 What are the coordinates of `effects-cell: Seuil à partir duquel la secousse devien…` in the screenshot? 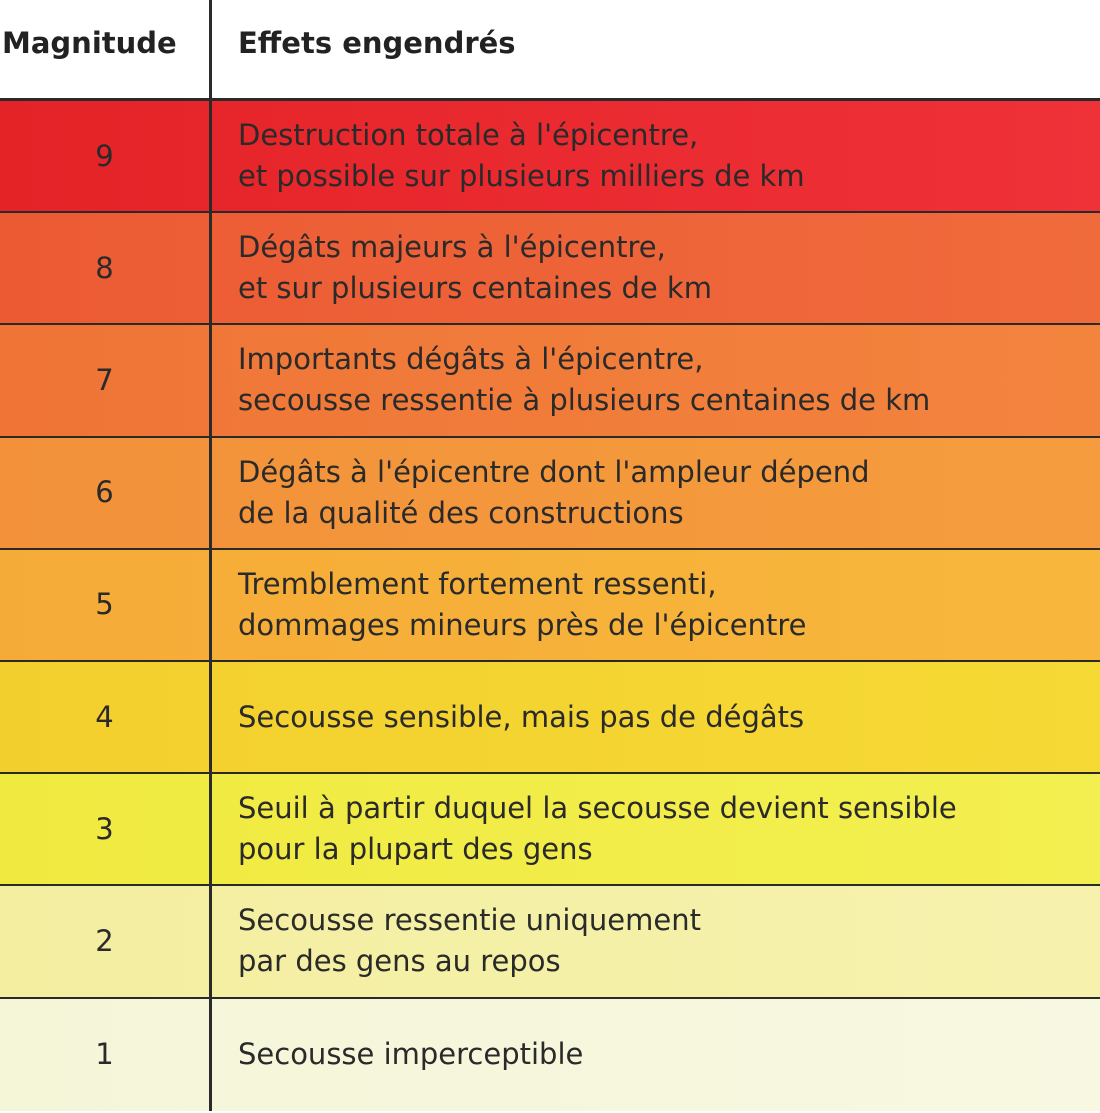 It's located at (656, 829).